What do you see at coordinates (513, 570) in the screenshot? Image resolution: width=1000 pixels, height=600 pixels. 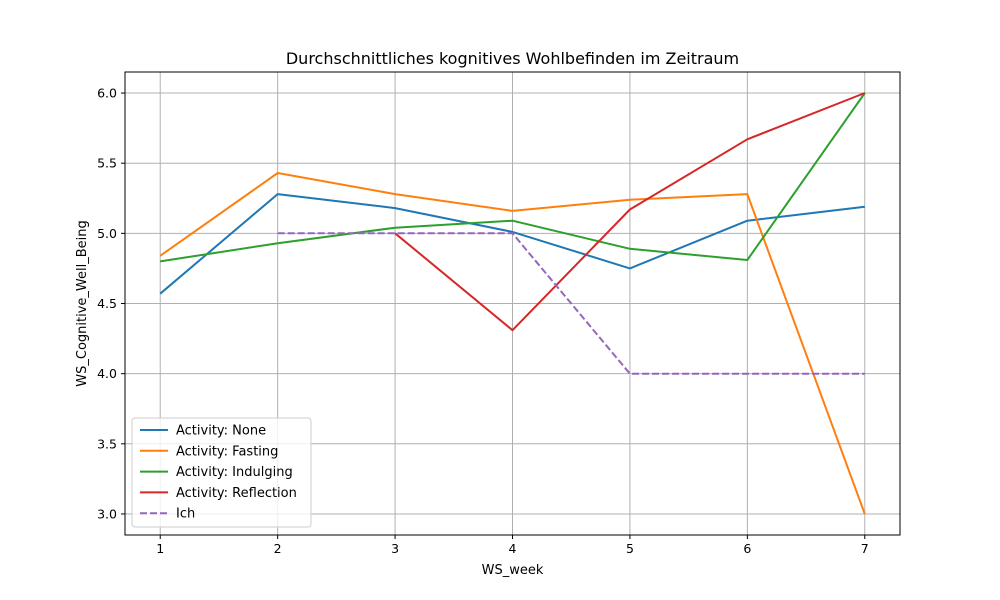 I see `x-axis-label: WS_week` at bounding box center [513, 570].